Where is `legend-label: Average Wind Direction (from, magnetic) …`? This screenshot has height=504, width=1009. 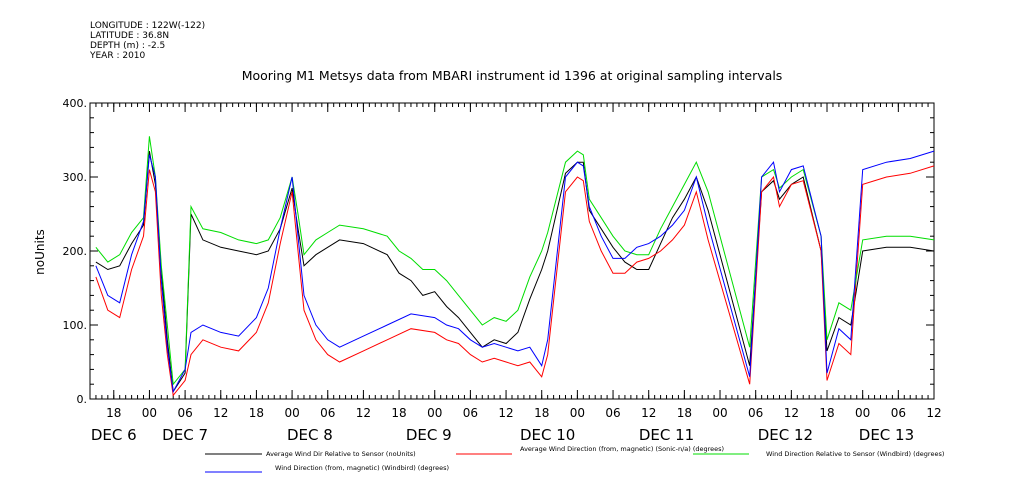 legend-label: Average Wind Direction (from, magnetic) … is located at coordinates (622, 449).